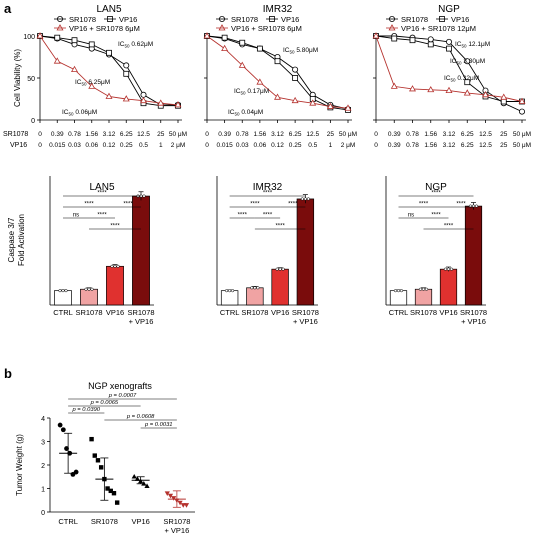 The image size is (542, 536). I want to click on dose-label-vp16: 12.5, so click(485, 145).